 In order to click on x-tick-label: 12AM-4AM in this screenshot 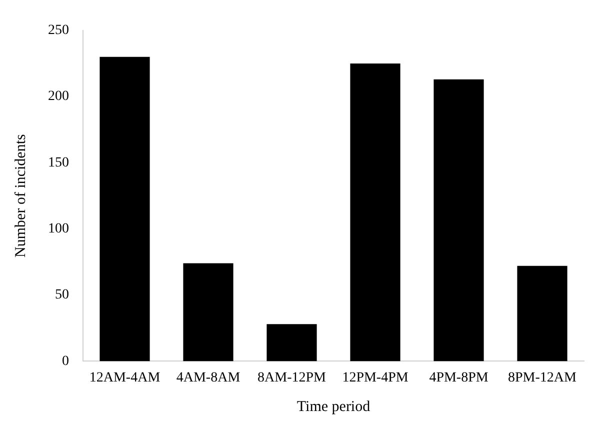, I will do `click(125, 378)`.